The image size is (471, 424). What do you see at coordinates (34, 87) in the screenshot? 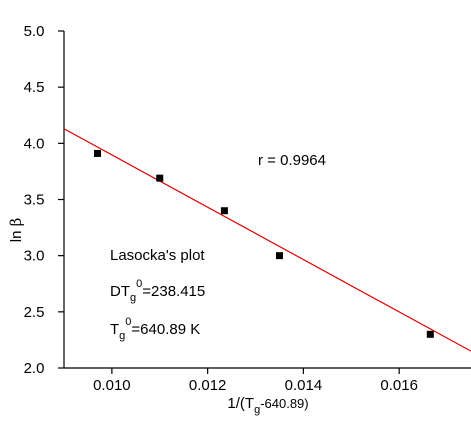
I see `y-tick-label: 4.5` at bounding box center [34, 87].